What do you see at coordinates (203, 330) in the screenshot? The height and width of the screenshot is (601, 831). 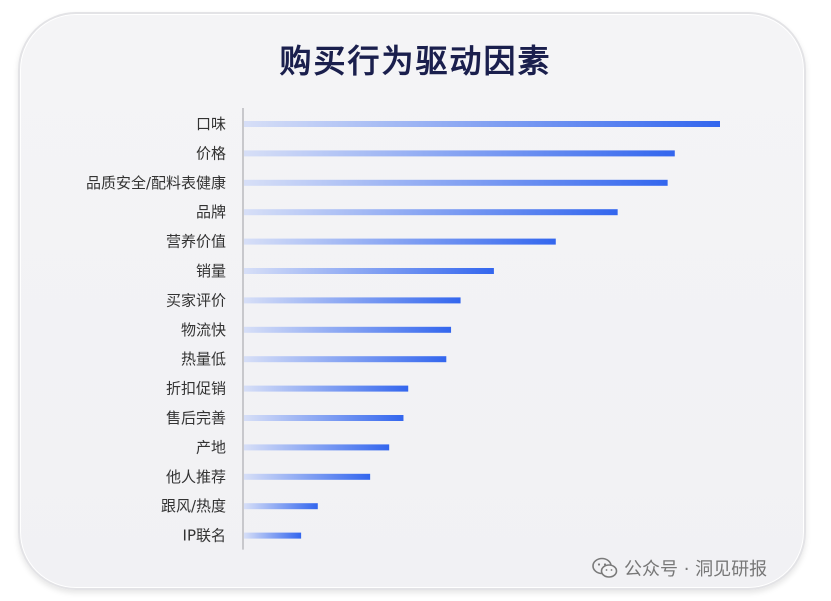 I see `category-label: 物流快` at bounding box center [203, 330].